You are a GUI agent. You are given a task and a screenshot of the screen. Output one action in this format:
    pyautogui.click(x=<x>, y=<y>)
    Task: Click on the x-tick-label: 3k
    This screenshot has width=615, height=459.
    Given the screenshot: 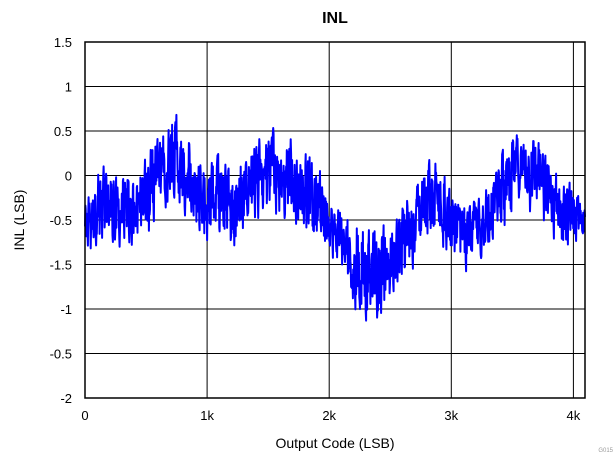 What is the action you would take?
    pyautogui.click(x=451, y=415)
    